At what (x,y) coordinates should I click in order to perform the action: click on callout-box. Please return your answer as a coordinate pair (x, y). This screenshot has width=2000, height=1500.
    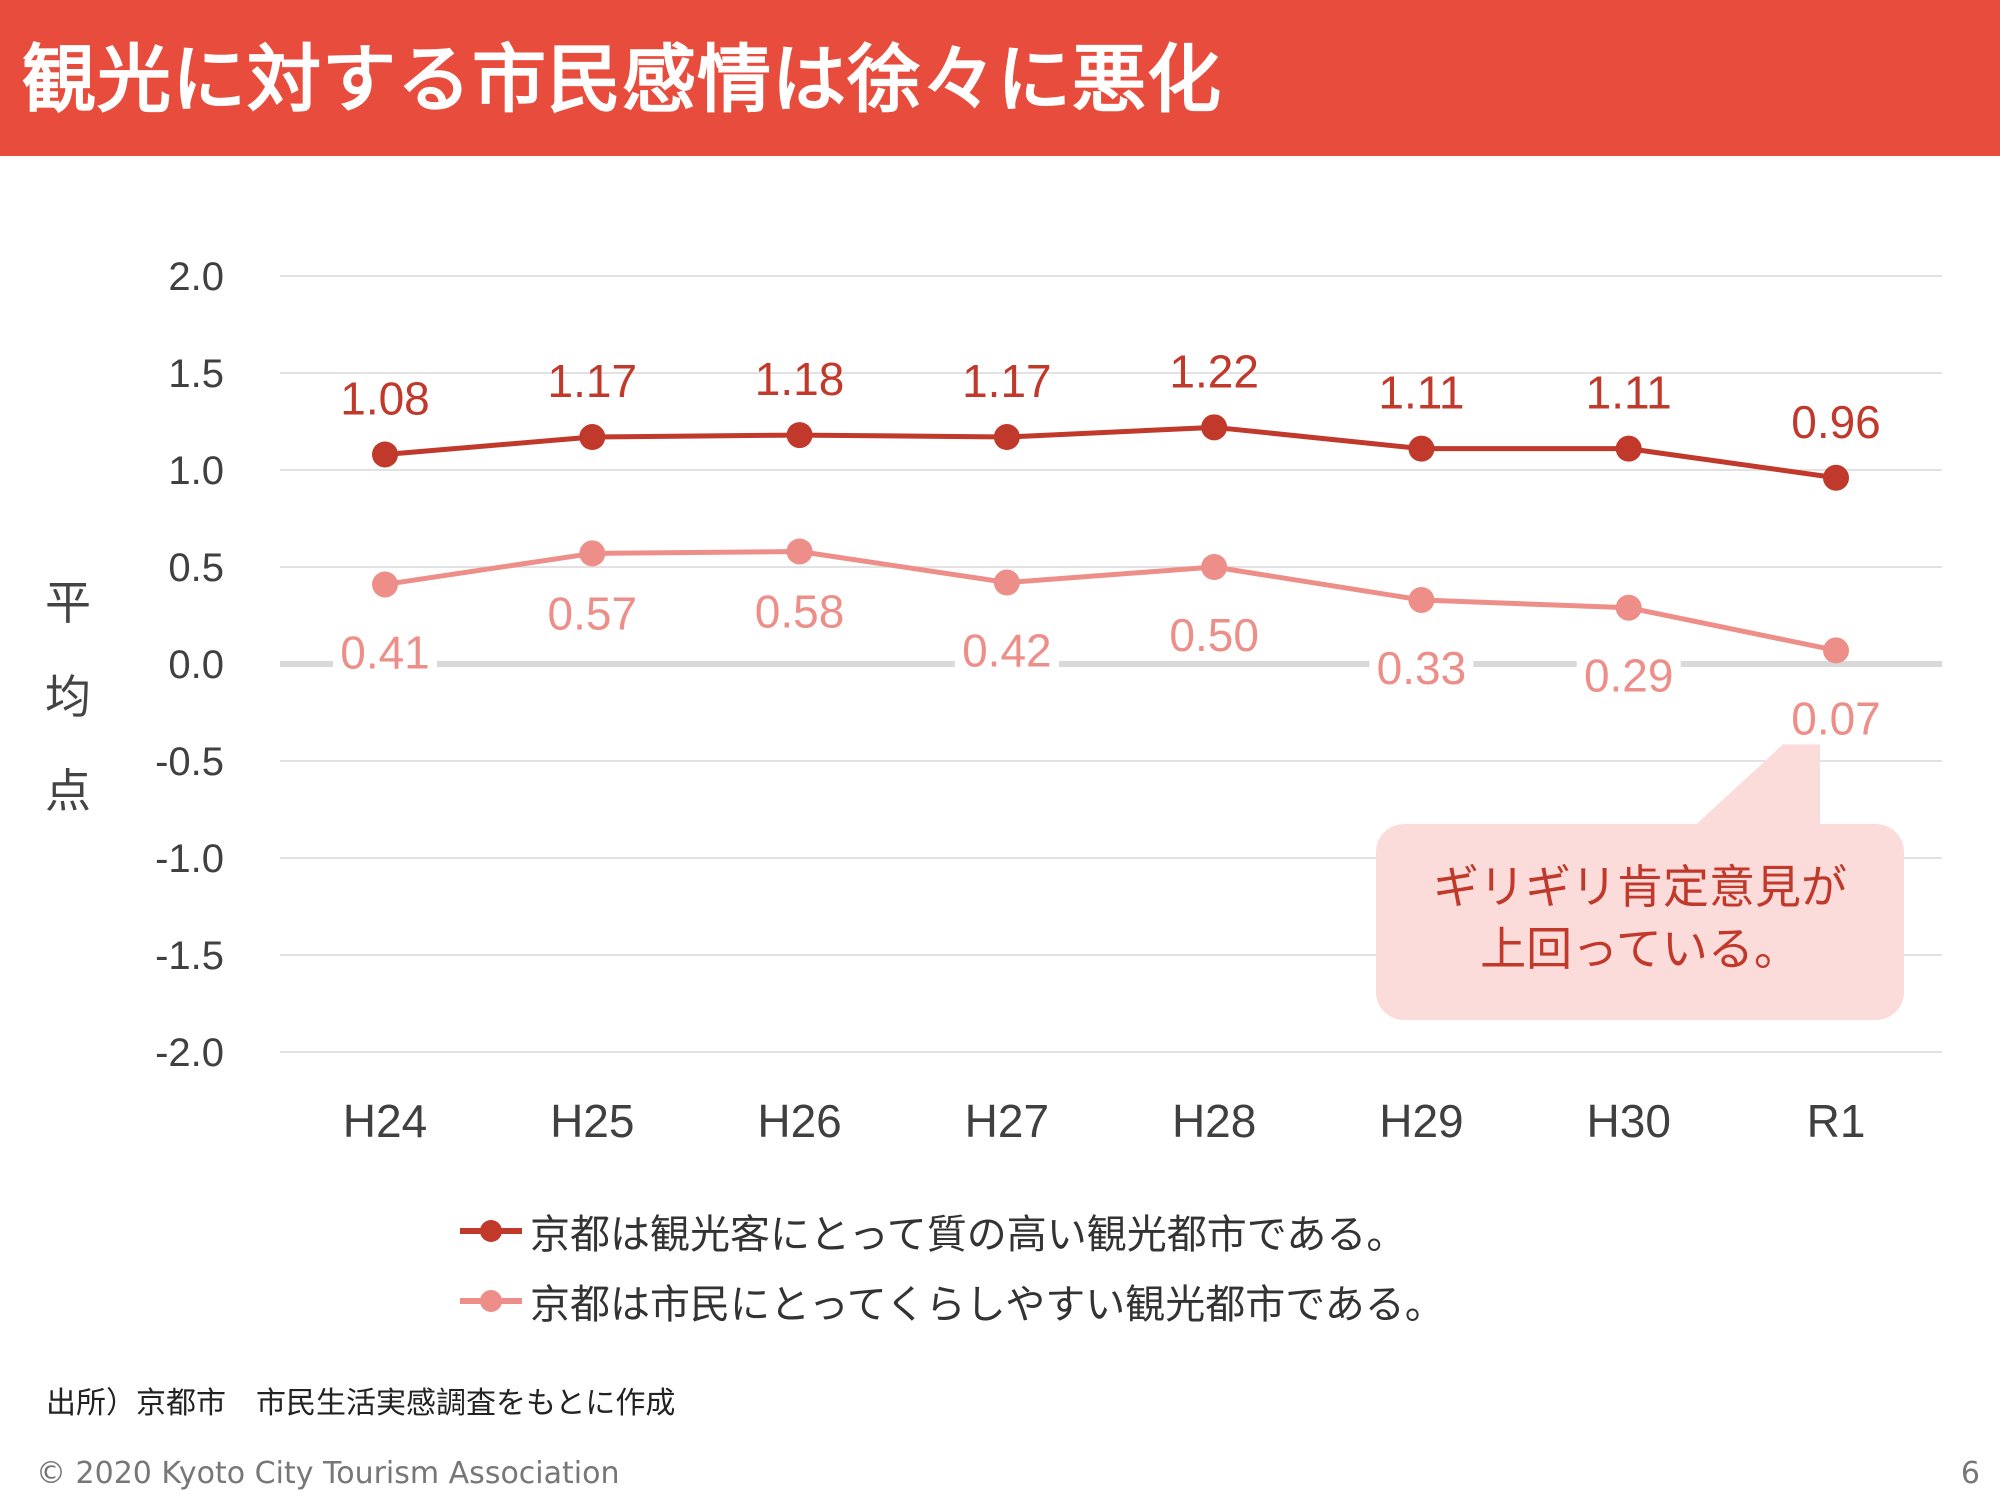
    Looking at the image, I should click on (1640, 922).